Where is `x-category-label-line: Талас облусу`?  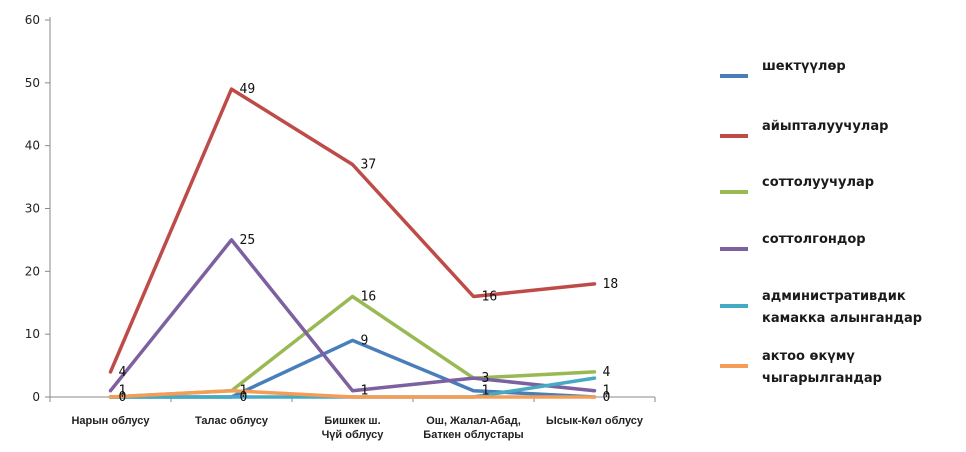
x-category-label-line: Талас облусу is located at coordinates (232, 421).